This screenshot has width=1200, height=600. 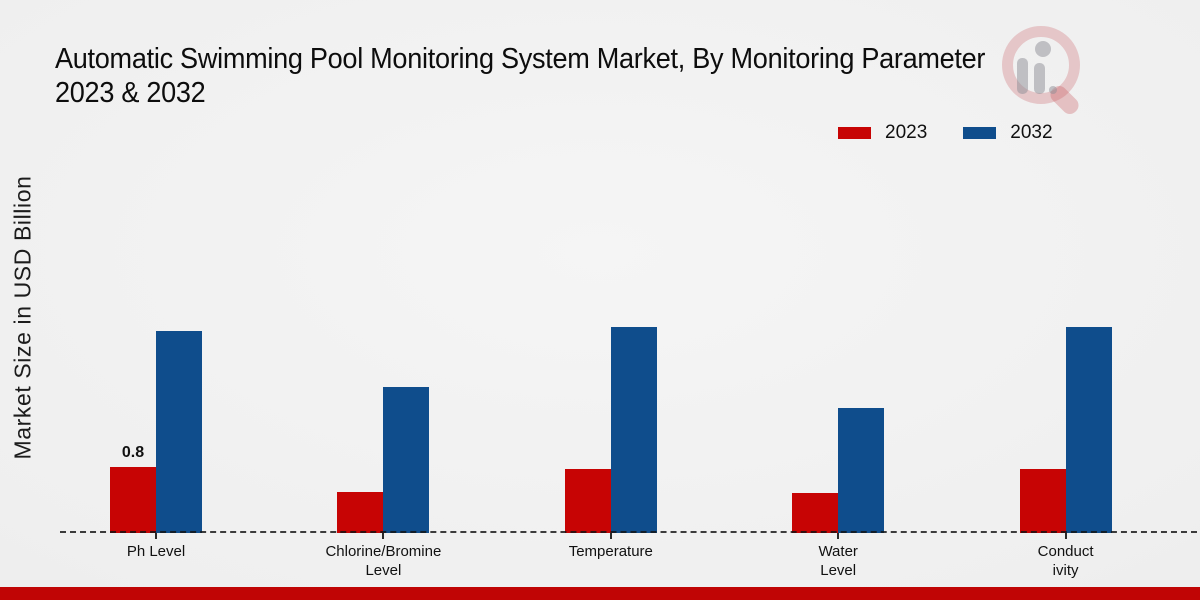 What do you see at coordinates (838, 561) in the screenshot?
I see `category-label-water-level: Water Level` at bounding box center [838, 561].